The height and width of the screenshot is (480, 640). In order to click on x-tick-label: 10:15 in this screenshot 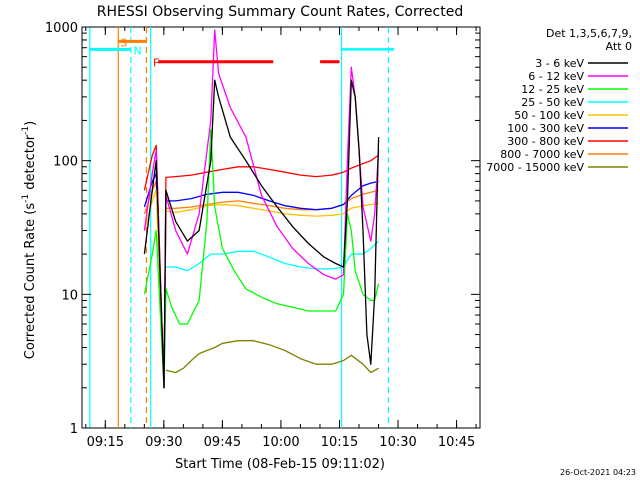, I will do `click(339, 442)`.